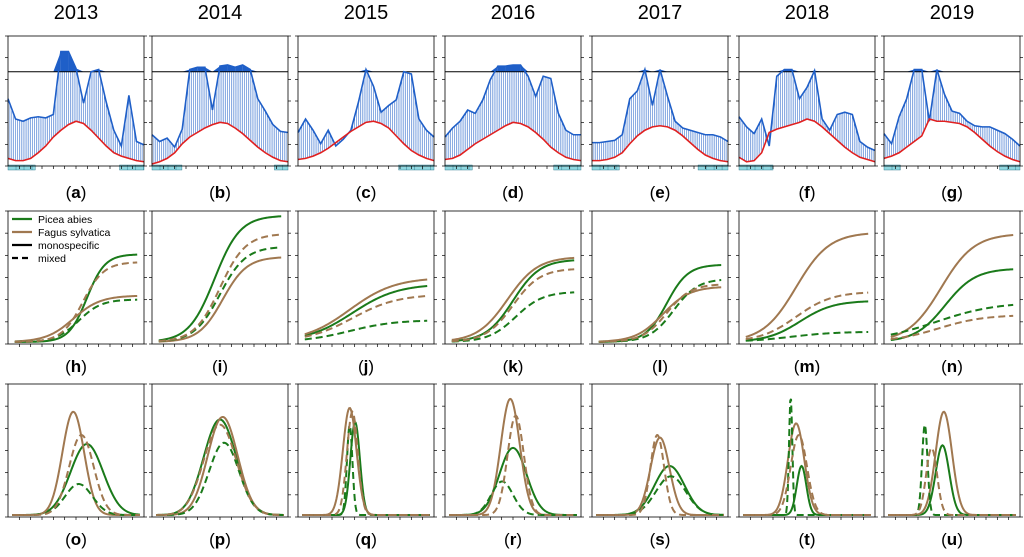 The image size is (1024, 557). Describe the element at coordinates (513, 192) in the screenshot. I see `panel-label: (d)` at that location.